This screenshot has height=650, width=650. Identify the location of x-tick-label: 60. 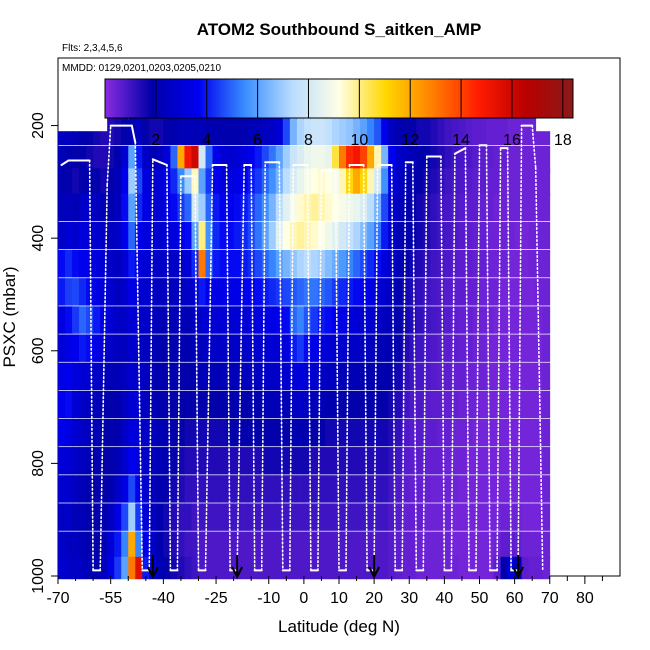
(515, 598).